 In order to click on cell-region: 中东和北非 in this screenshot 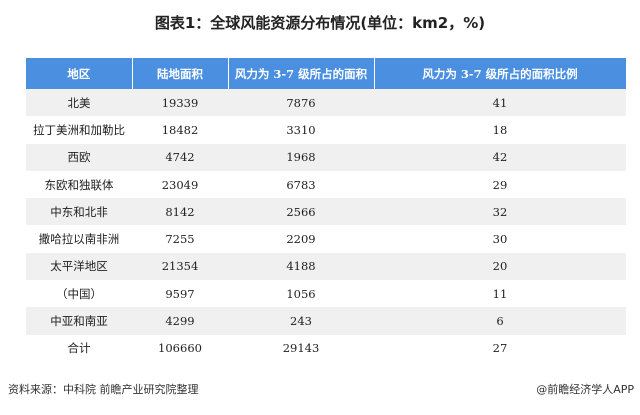, I will do `click(79, 212)`.